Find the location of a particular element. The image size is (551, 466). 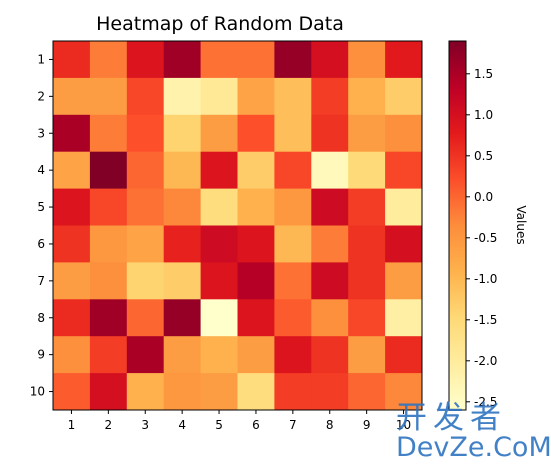

x-tick-label: 4 is located at coordinates (182, 425).